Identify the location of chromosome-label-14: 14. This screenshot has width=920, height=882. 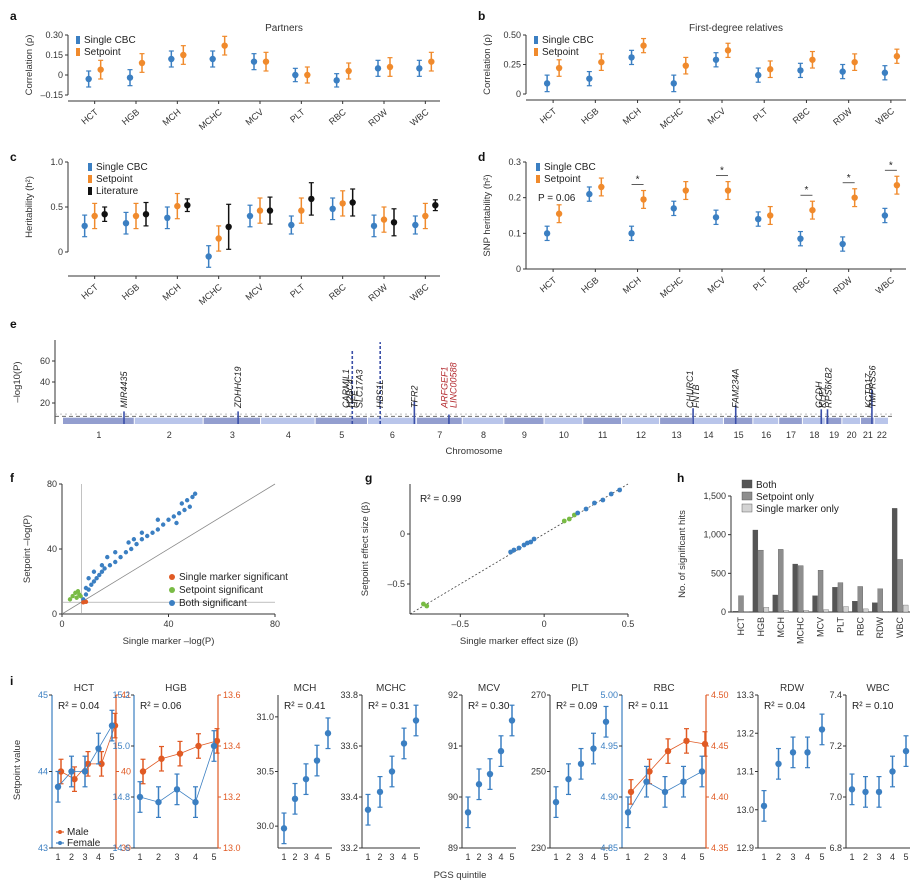
(709, 435).